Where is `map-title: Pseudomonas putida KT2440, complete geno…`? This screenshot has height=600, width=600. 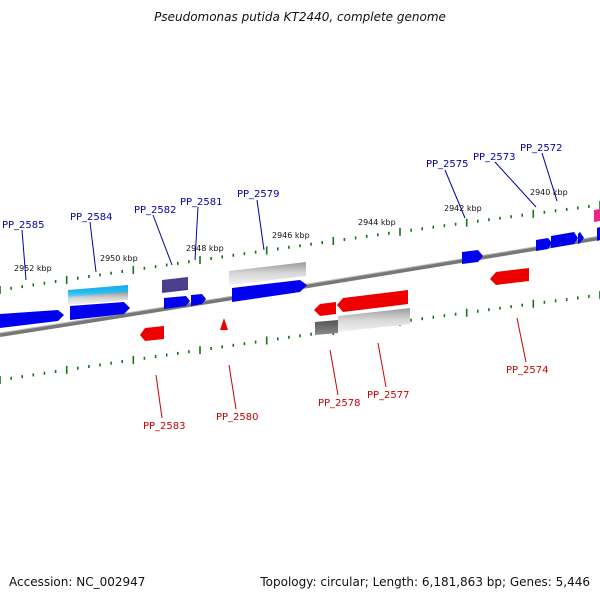 map-title: Pseudomonas putida KT2440, complete geno… is located at coordinates (300, 17).